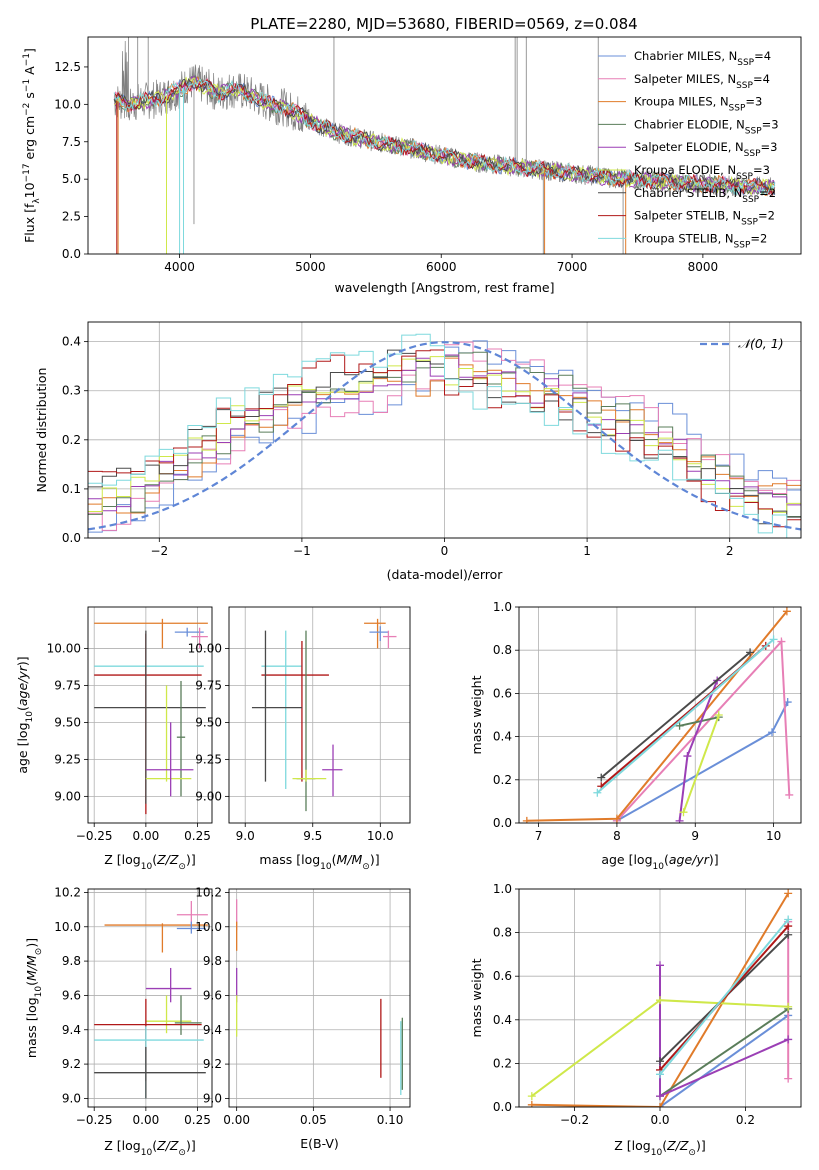 Image resolution: width=819 pixels, height=1170 pixels. What do you see at coordinates (245, 836) in the screenshot?
I see `x-tick-label: 9.0` at bounding box center [245, 836].